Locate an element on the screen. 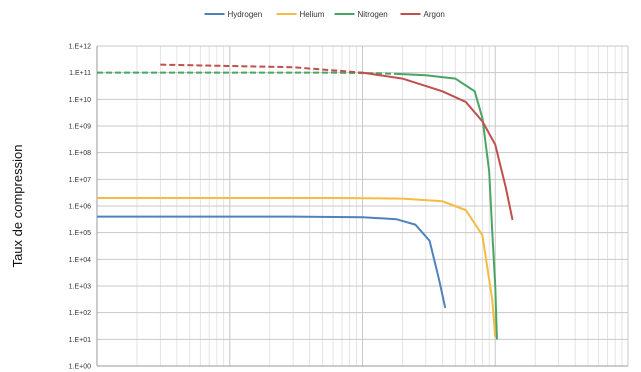  series-line-argon is located at coordinates (438, 146).